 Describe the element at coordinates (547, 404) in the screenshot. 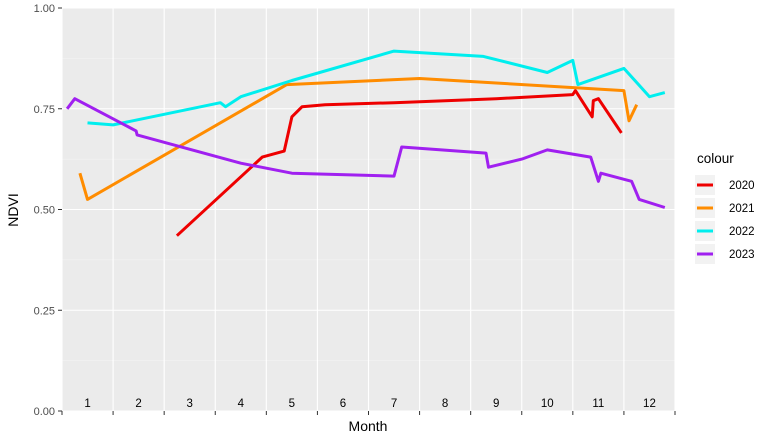

I see `month-label: 10` at that location.